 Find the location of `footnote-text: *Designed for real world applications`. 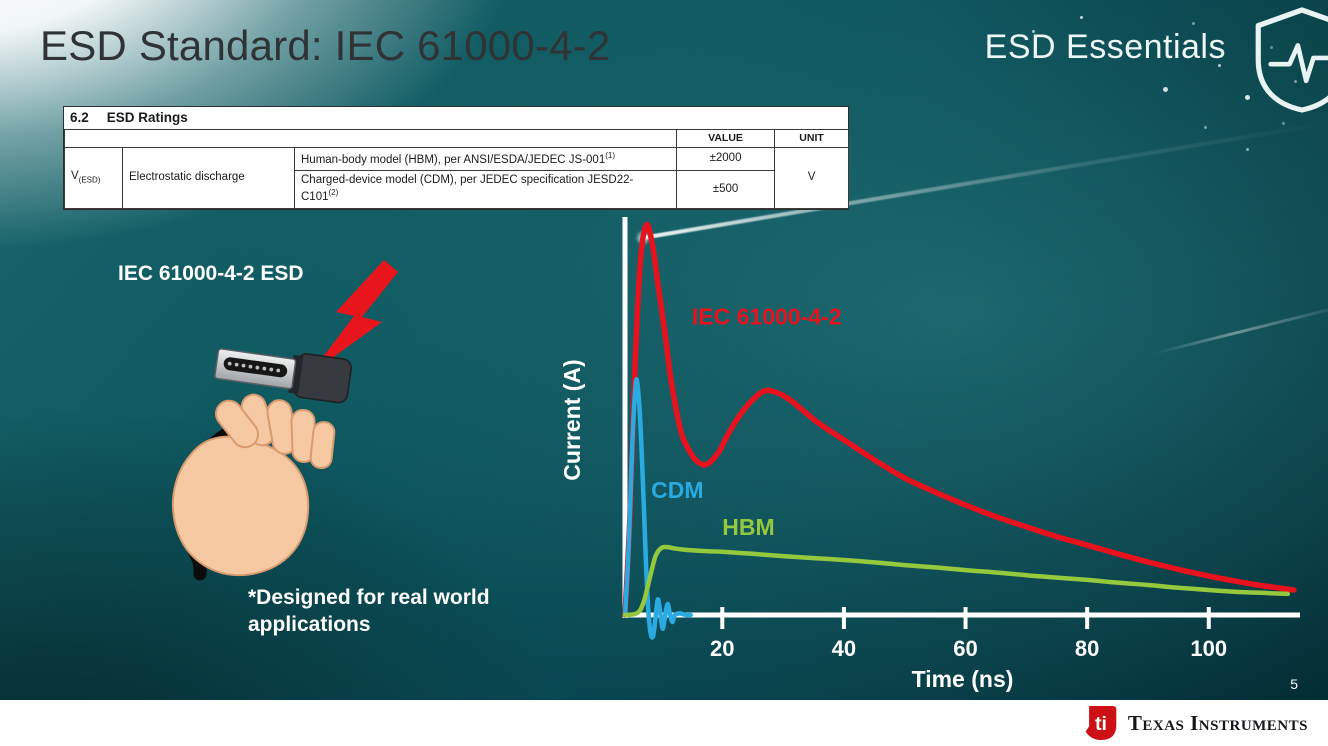

footnote-text: *Designed for real world applications is located at coordinates (369, 611).